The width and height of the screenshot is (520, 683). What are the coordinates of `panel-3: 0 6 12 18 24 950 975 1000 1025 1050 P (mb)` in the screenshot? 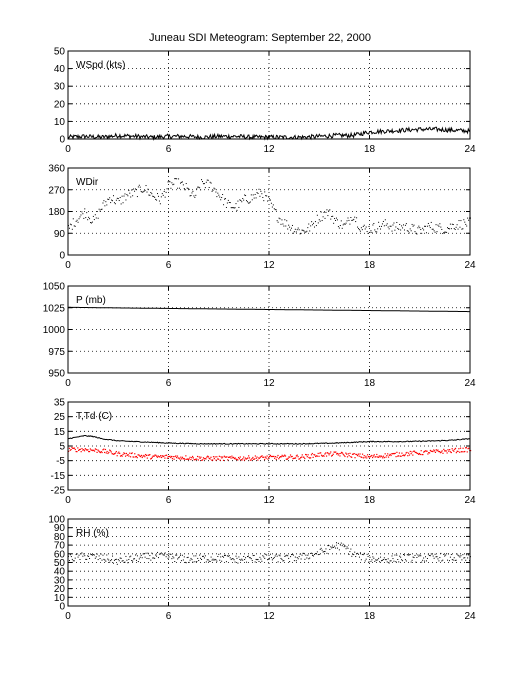 It's located at (259, 336).